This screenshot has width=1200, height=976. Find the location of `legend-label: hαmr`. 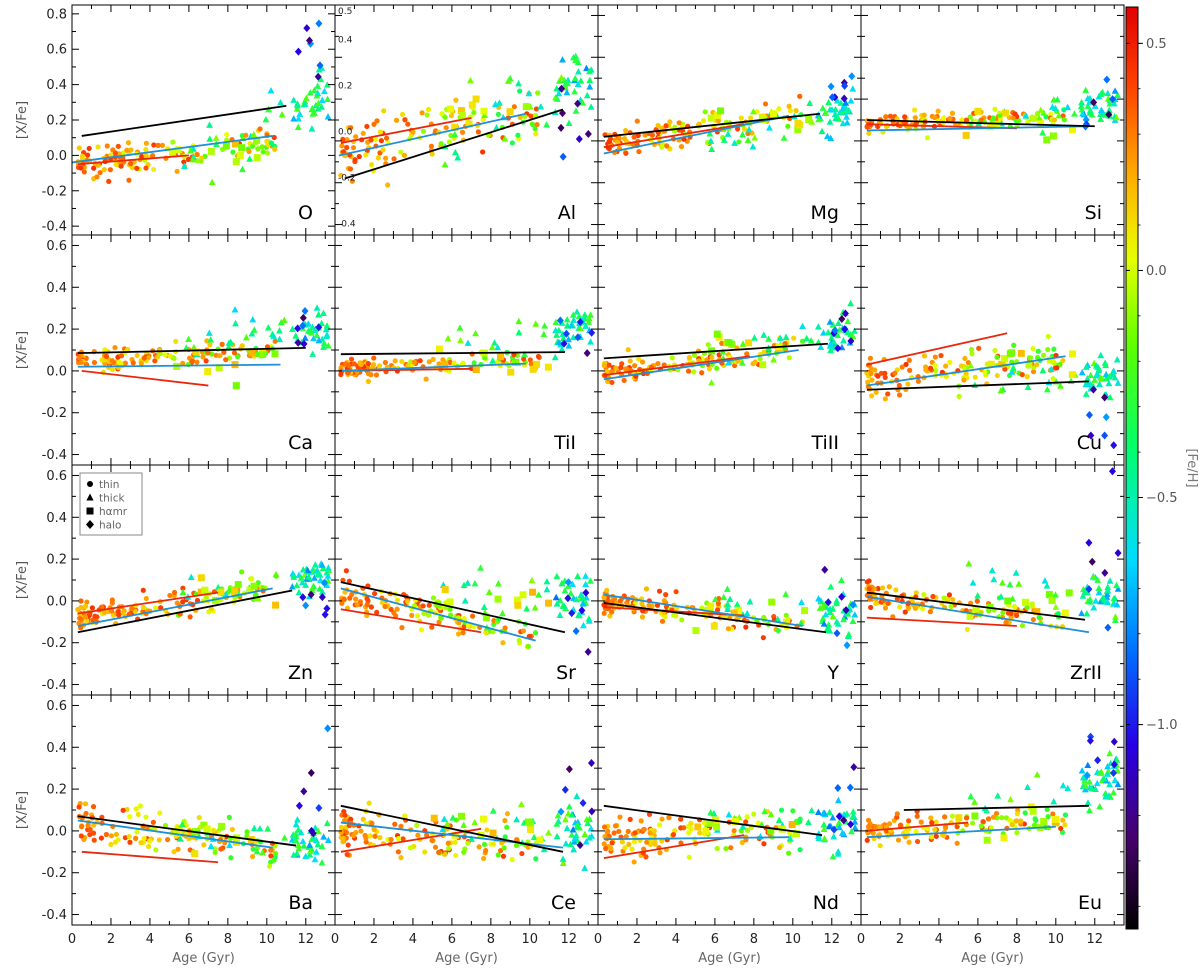

legend-label: hαmr is located at coordinates (113, 512).